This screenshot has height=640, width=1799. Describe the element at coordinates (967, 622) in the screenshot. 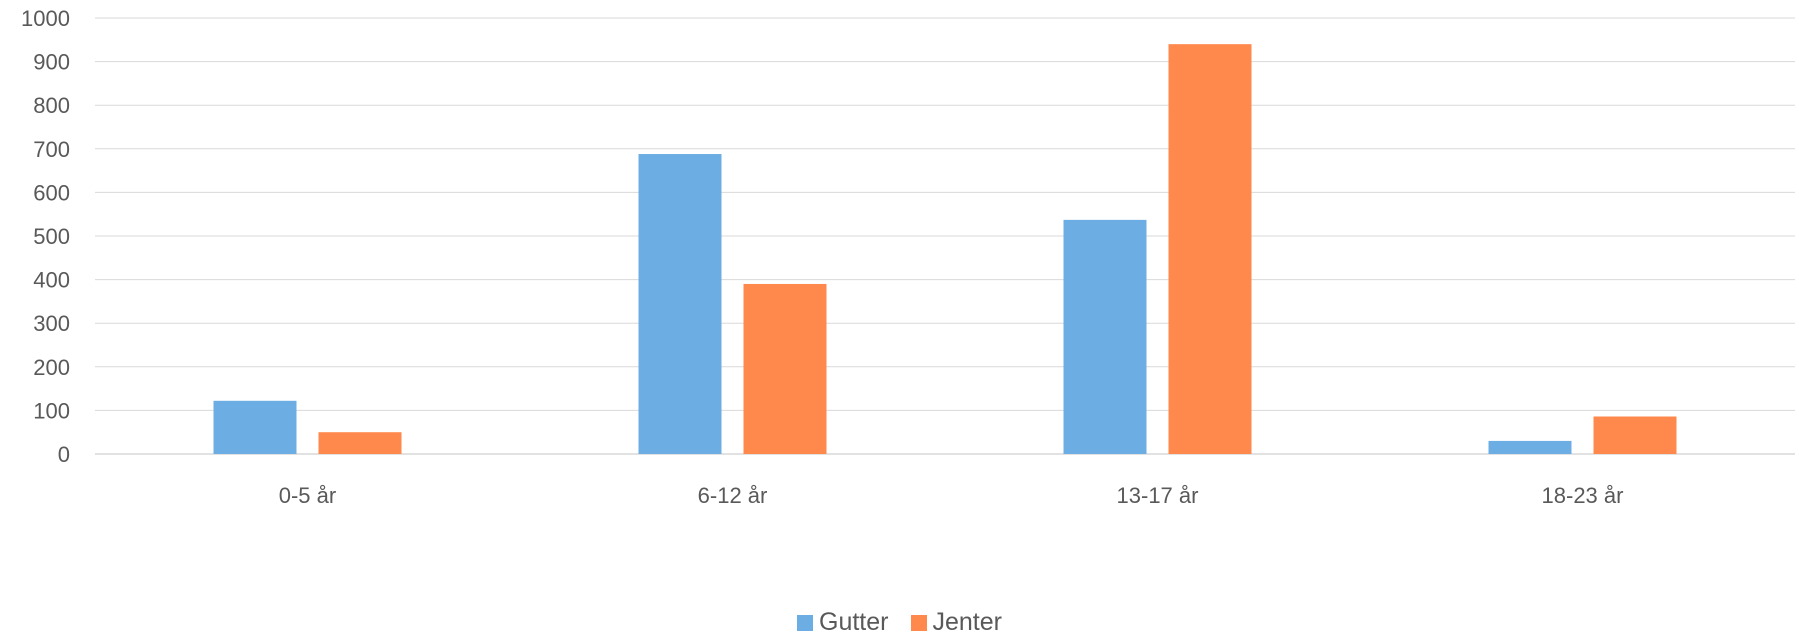

I see `legend-label-jenter: Jenter` at that location.